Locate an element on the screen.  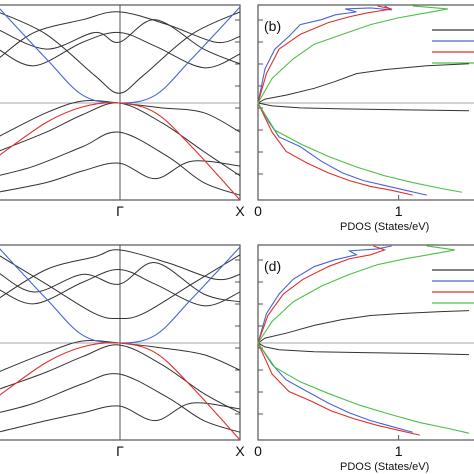
panel-label: (d) is located at coordinates (272, 266).